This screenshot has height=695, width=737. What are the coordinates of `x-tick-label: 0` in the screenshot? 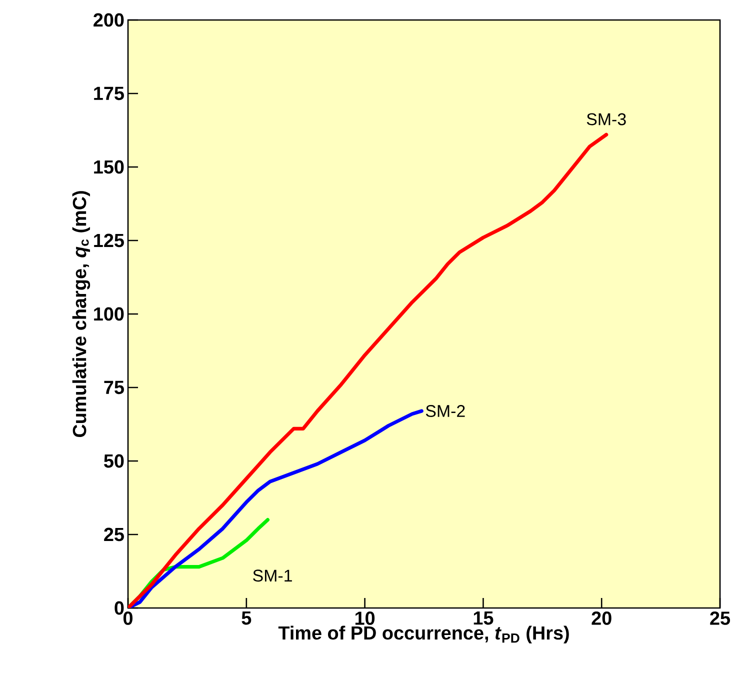 It's located at (127, 618).